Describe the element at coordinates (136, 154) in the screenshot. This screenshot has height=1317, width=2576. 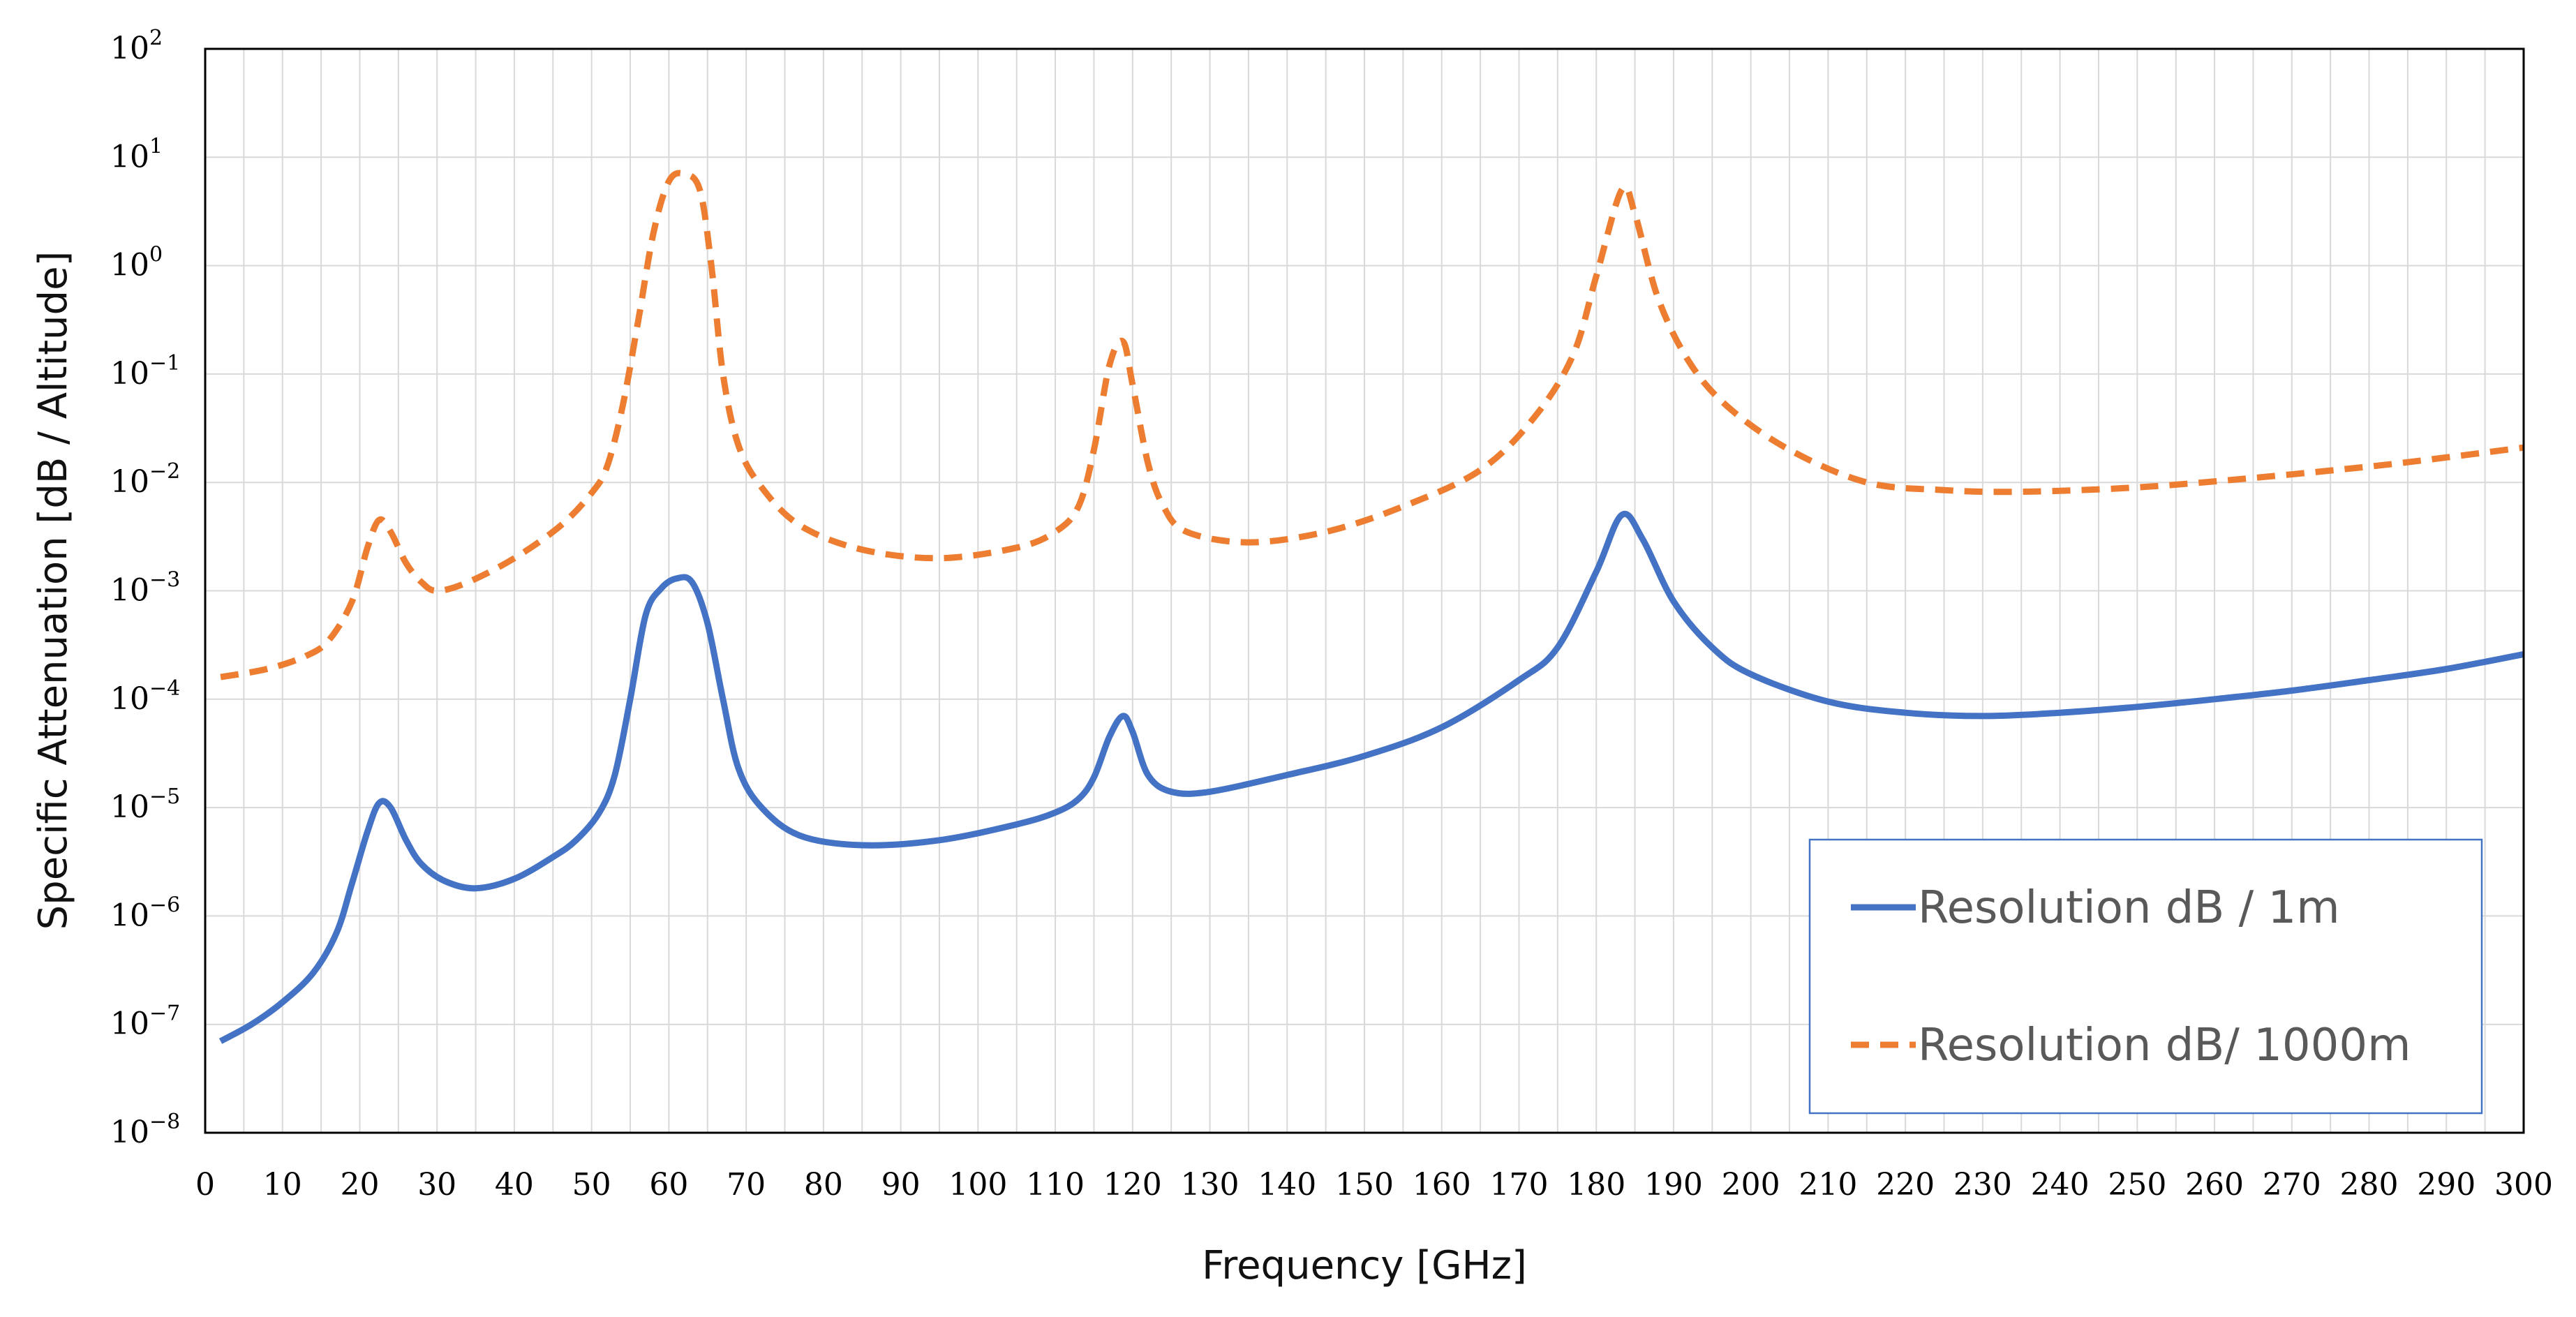
I see `y-tick-label: 10¹` at that location.